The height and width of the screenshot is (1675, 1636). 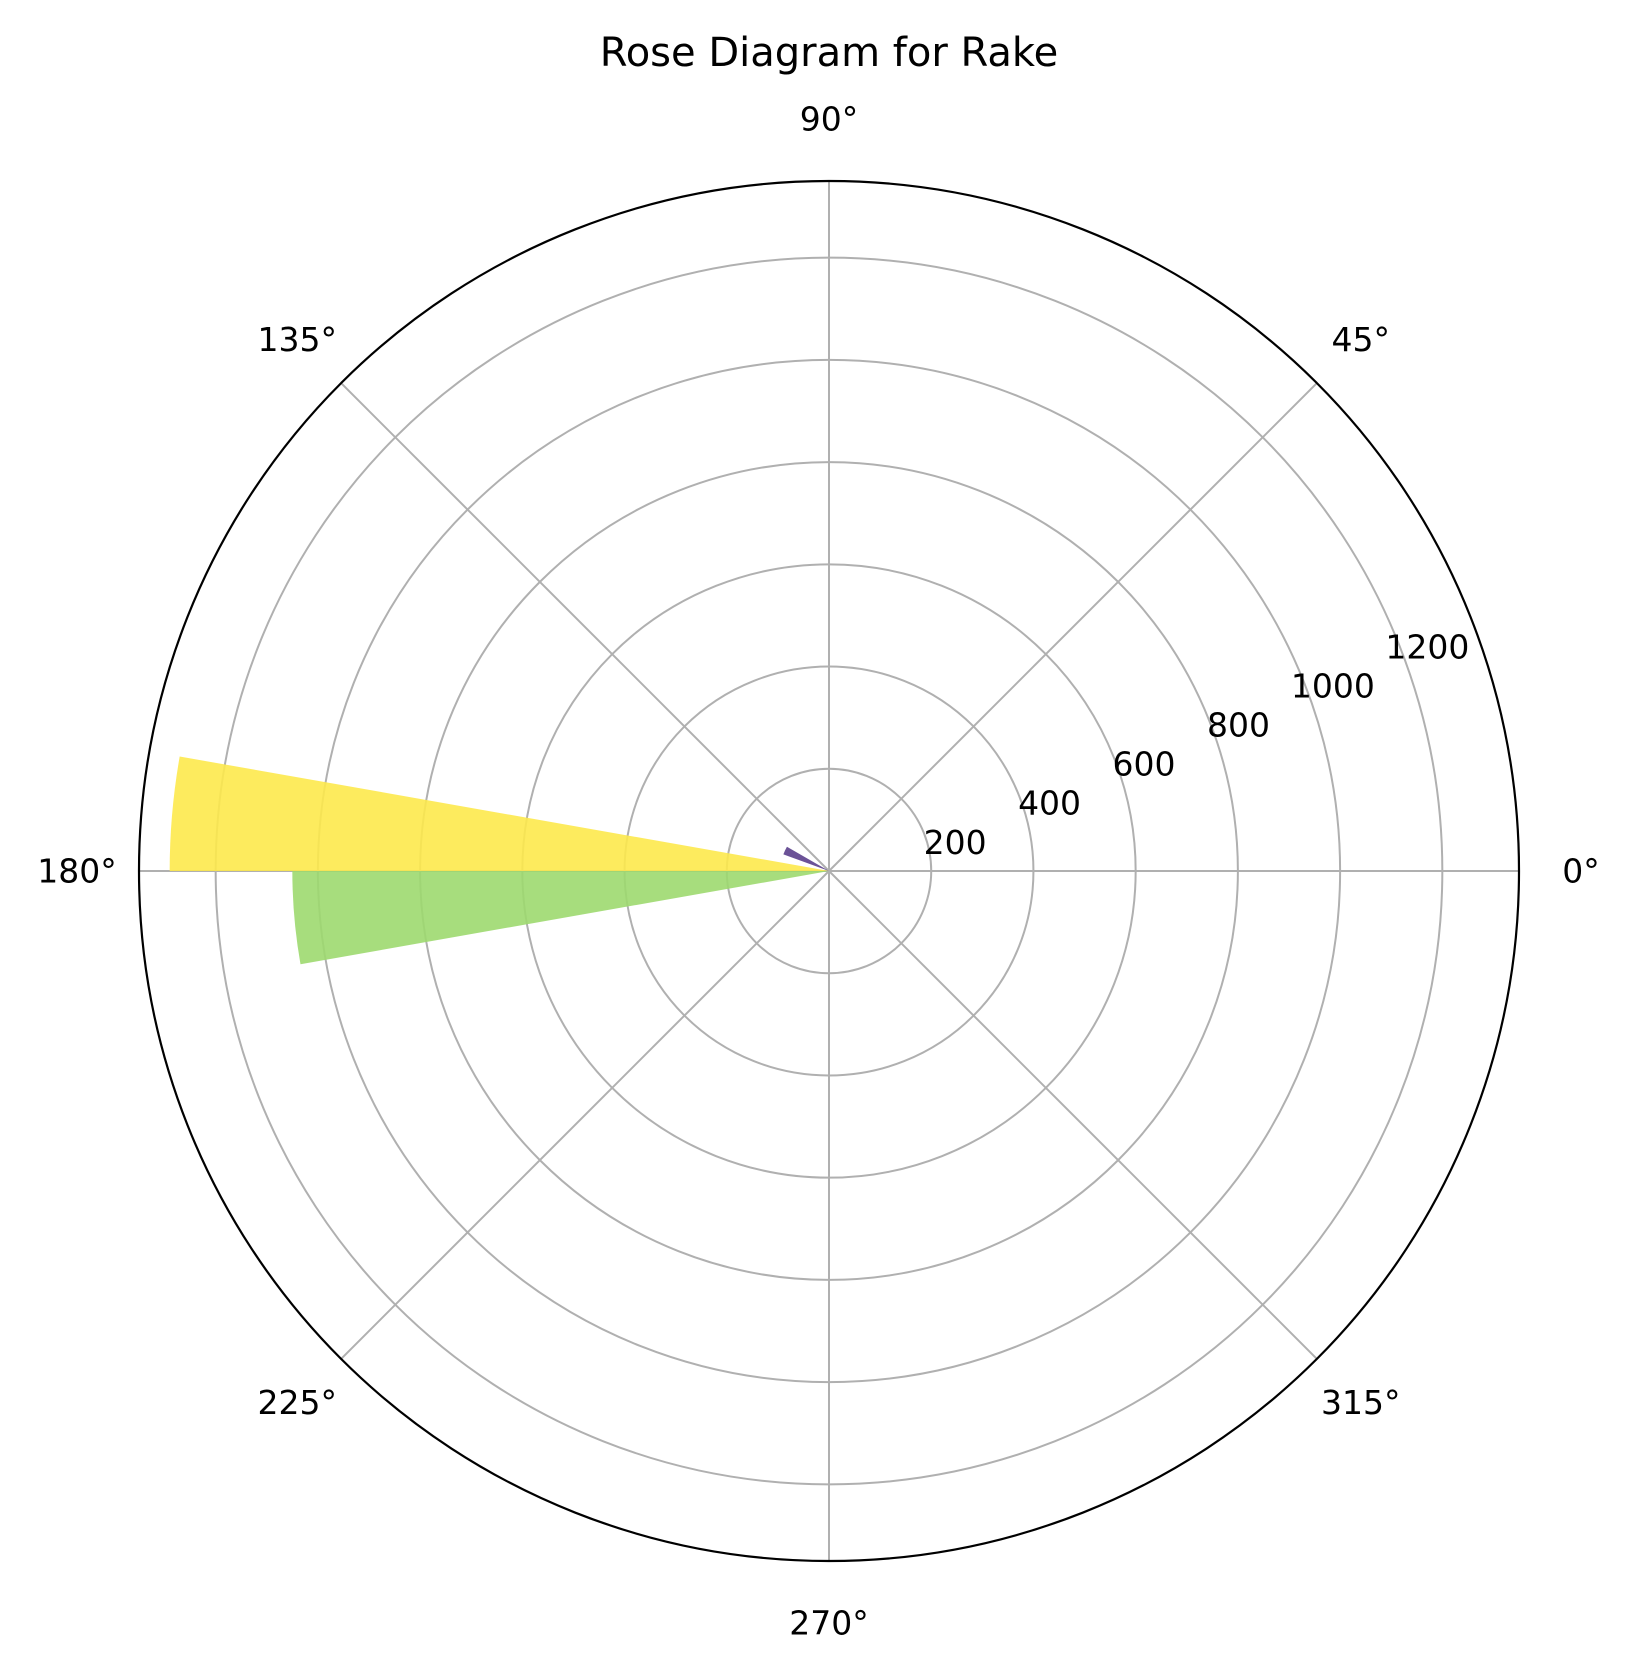 I want to click on r-tick-label: 400, so click(x=1049, y=803).